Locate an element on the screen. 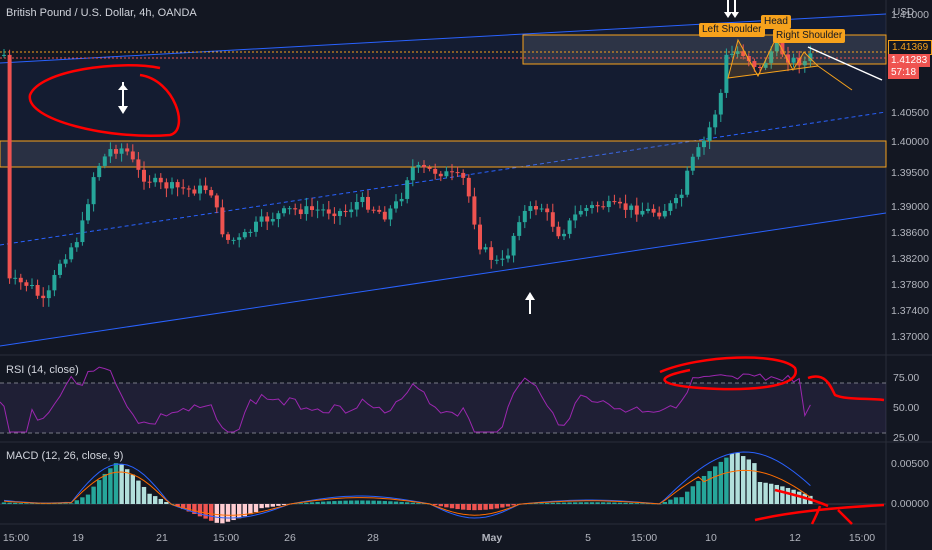  head-shoulders-pattern is located at coordinates (773, 57).